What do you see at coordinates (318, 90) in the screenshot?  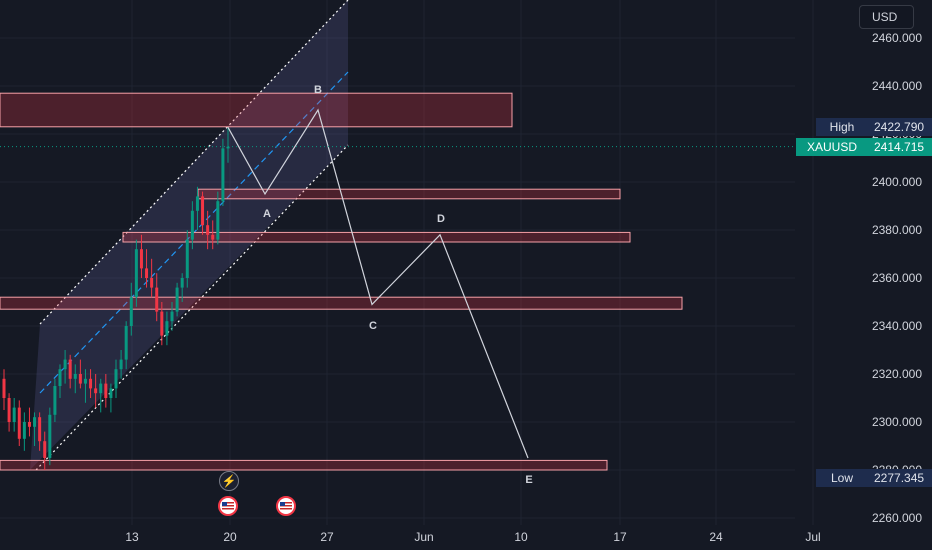 I see `wave-label-b: B` at bounding box center [318, 90].